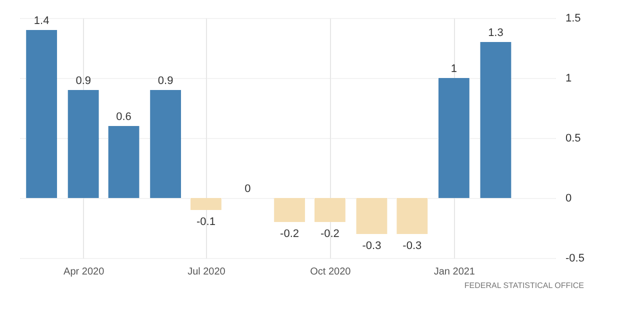 The width and height of the screenshot is (620, 321). I want to click on data-label: 0.6, so click(124, 117).